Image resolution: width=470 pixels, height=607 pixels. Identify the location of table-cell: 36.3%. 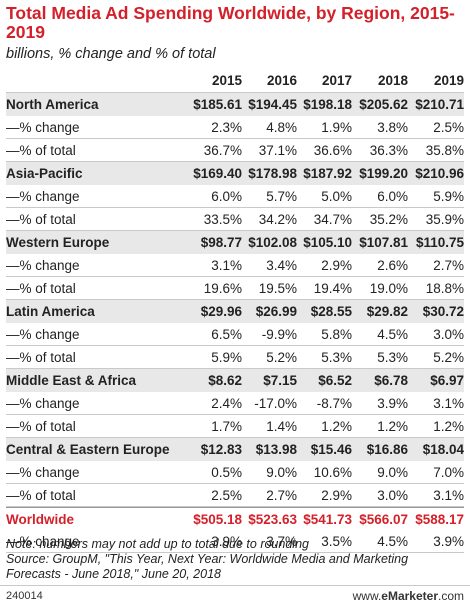
(388, 150).